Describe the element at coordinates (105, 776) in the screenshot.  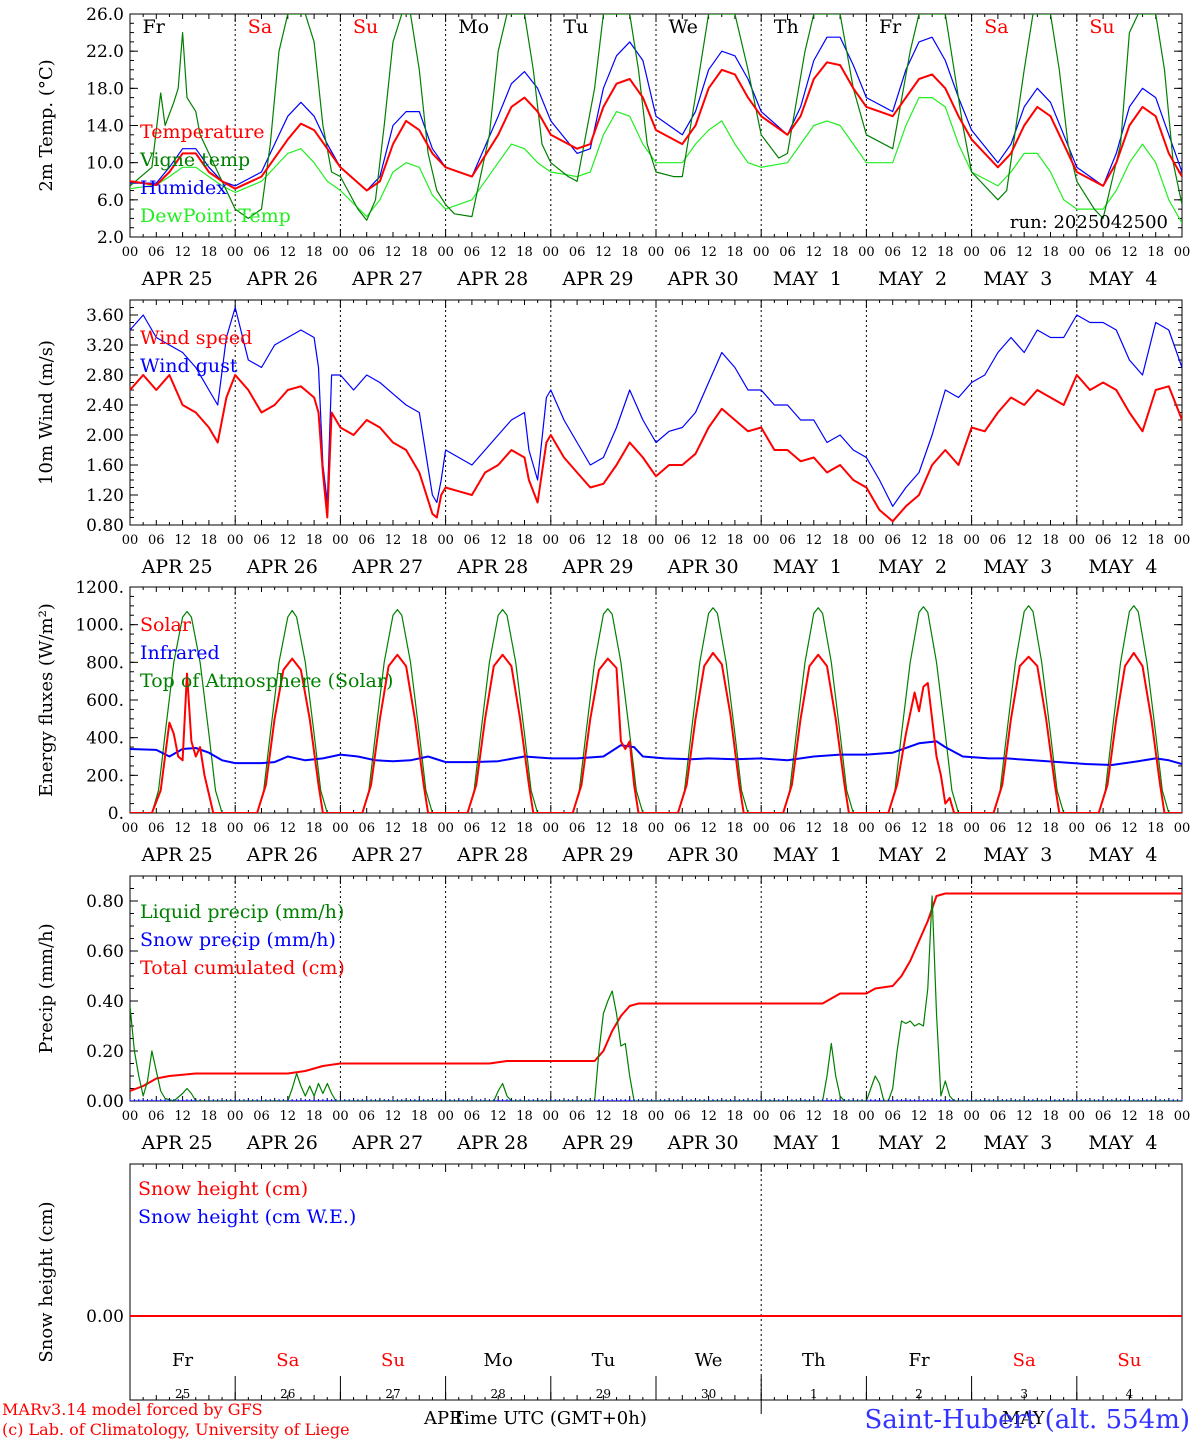
I see `y-tick-label: 200.` at that location.